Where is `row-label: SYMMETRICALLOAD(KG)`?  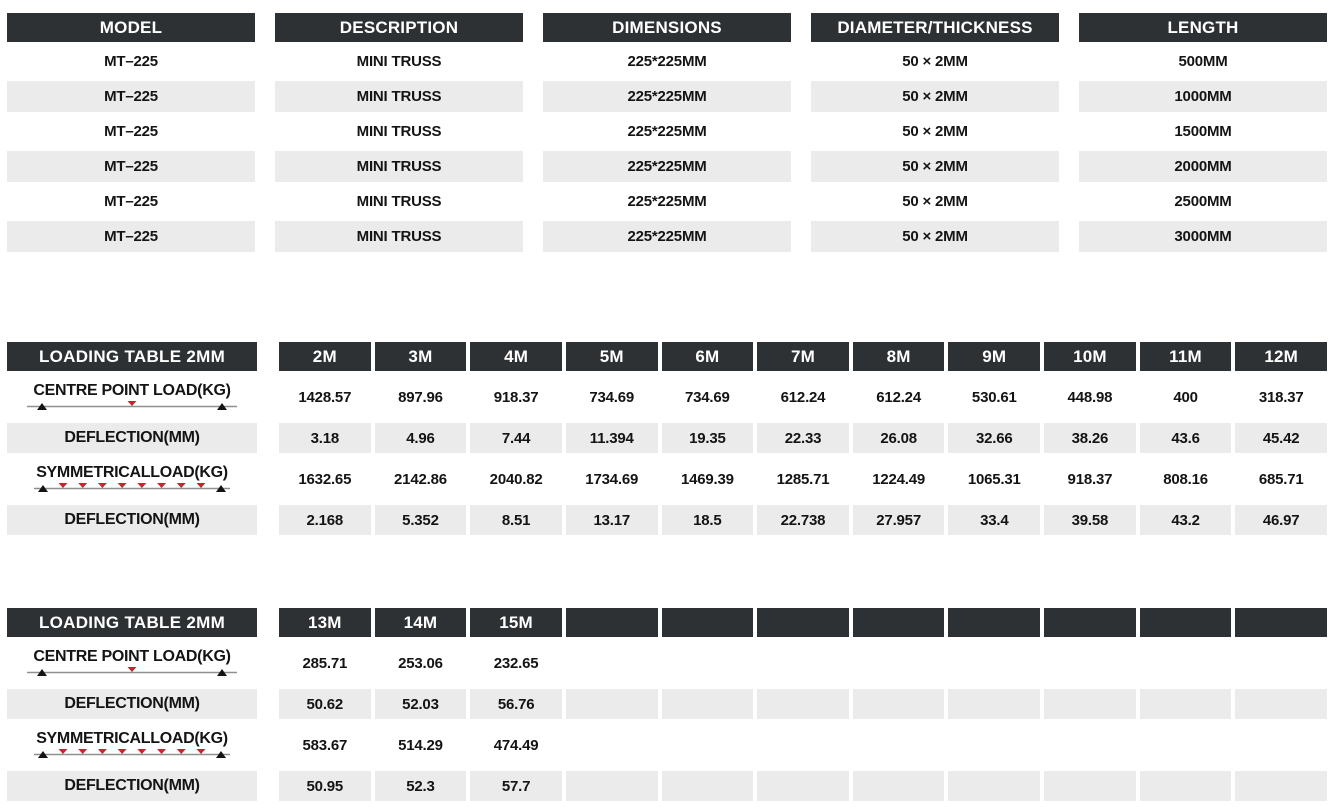
row-label: SYMMETRICALLOAD(KG) is located at coordinates (132, 479).